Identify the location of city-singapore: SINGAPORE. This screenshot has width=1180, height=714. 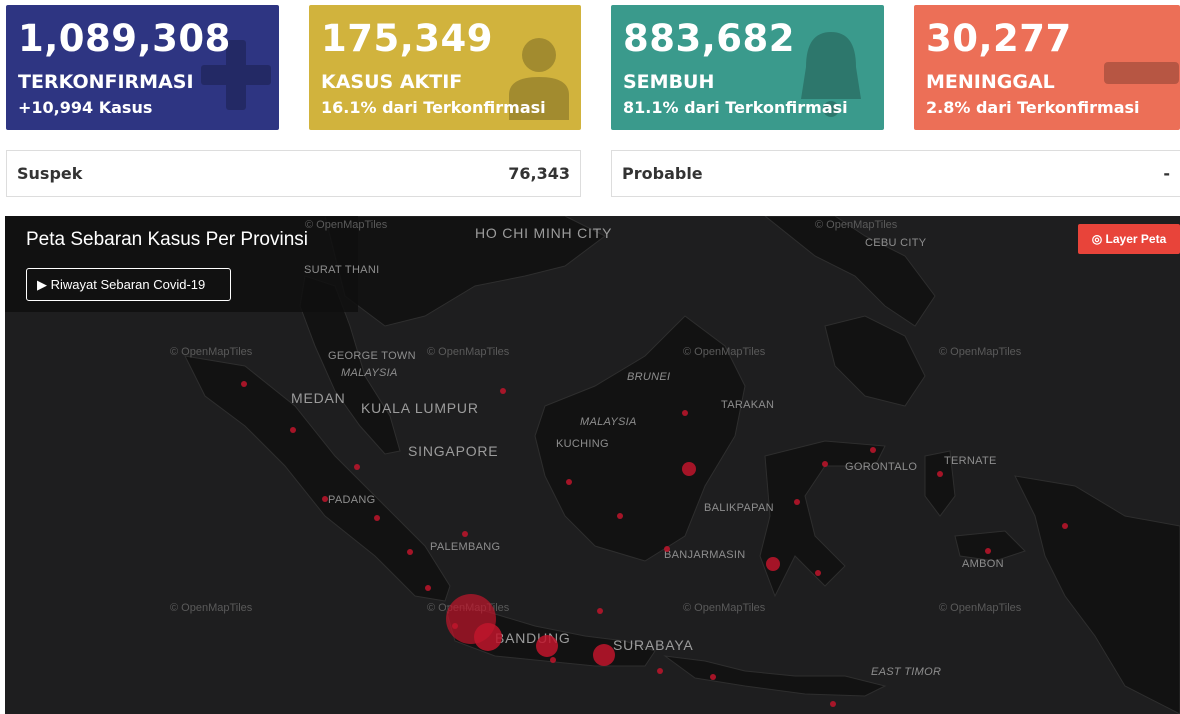
(453, 451).